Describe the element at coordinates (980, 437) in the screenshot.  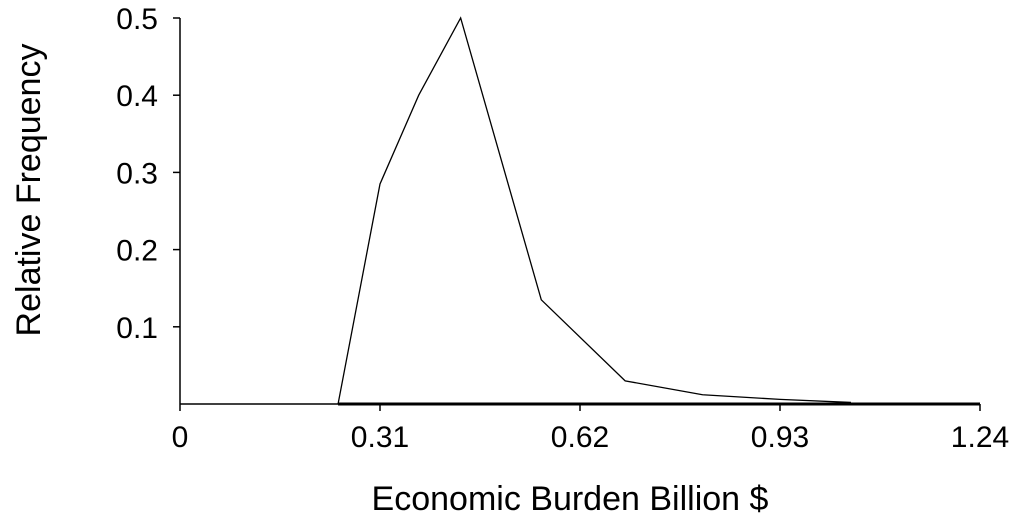
I see `x-tick-label: 1.24` at that location.